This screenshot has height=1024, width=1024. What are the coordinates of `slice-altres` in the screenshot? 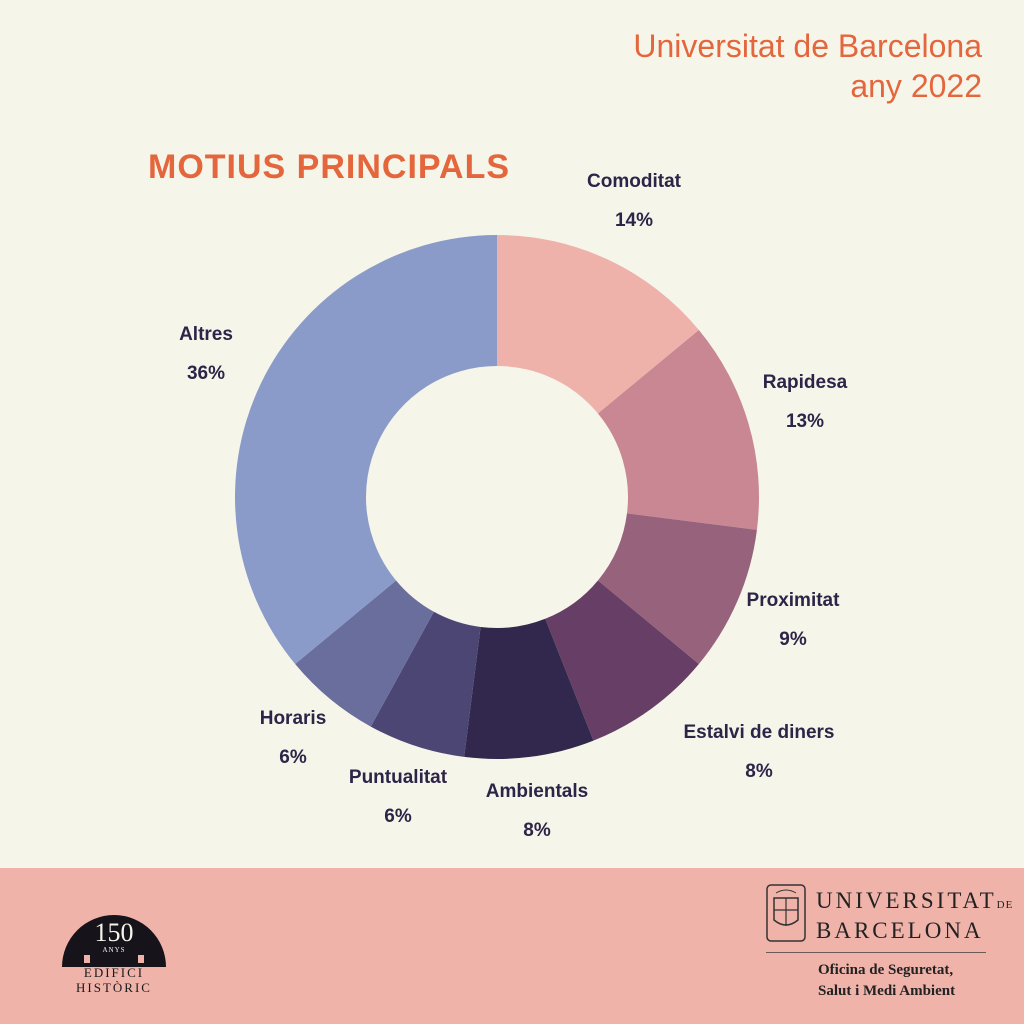 It's located at (366, 450).